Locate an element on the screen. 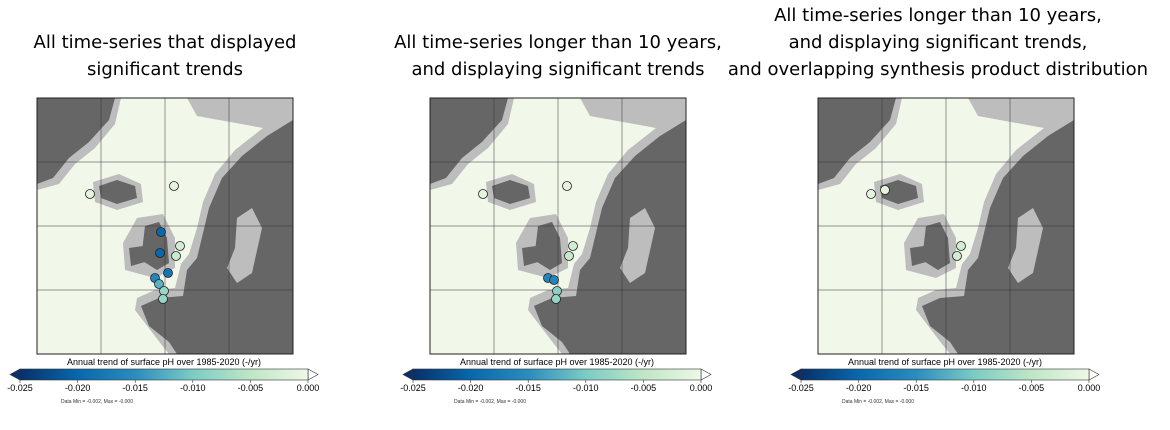  panel-title: significant trends is located at coordinates (165, 69).